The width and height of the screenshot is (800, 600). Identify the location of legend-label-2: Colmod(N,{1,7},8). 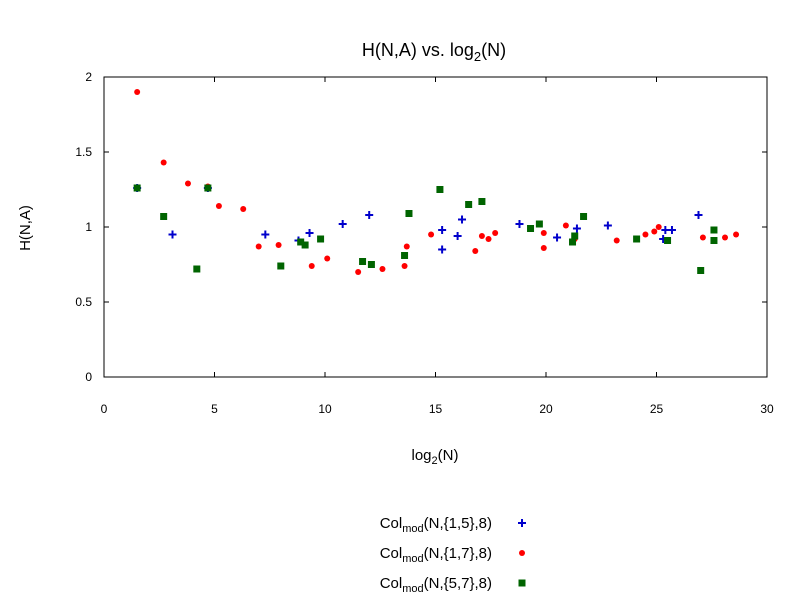
(436, 555).